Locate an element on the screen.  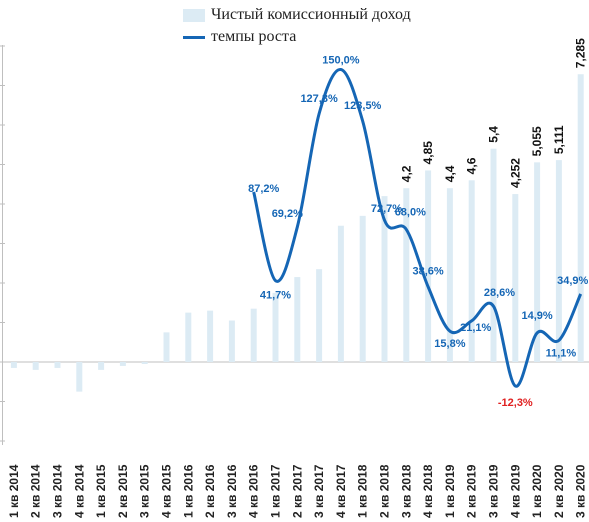
legend: Чистый комиссионный доход темпы роста is located at coordinates (297, 26).